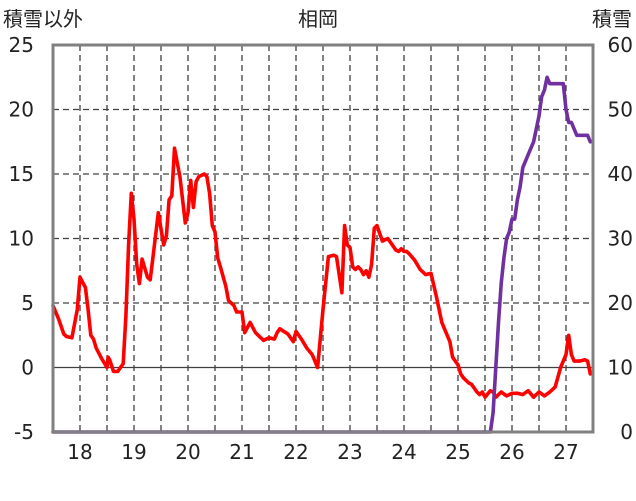  I want to click on x-tick-label: 22, so click(295, 452).